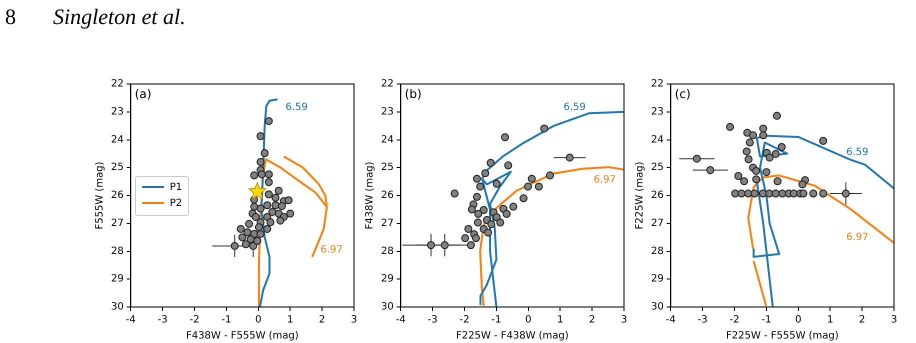  What do you see at coordinates (413, 94) in the screenshot?
I see `annotation: (b)` at bounding box center [413, 94].